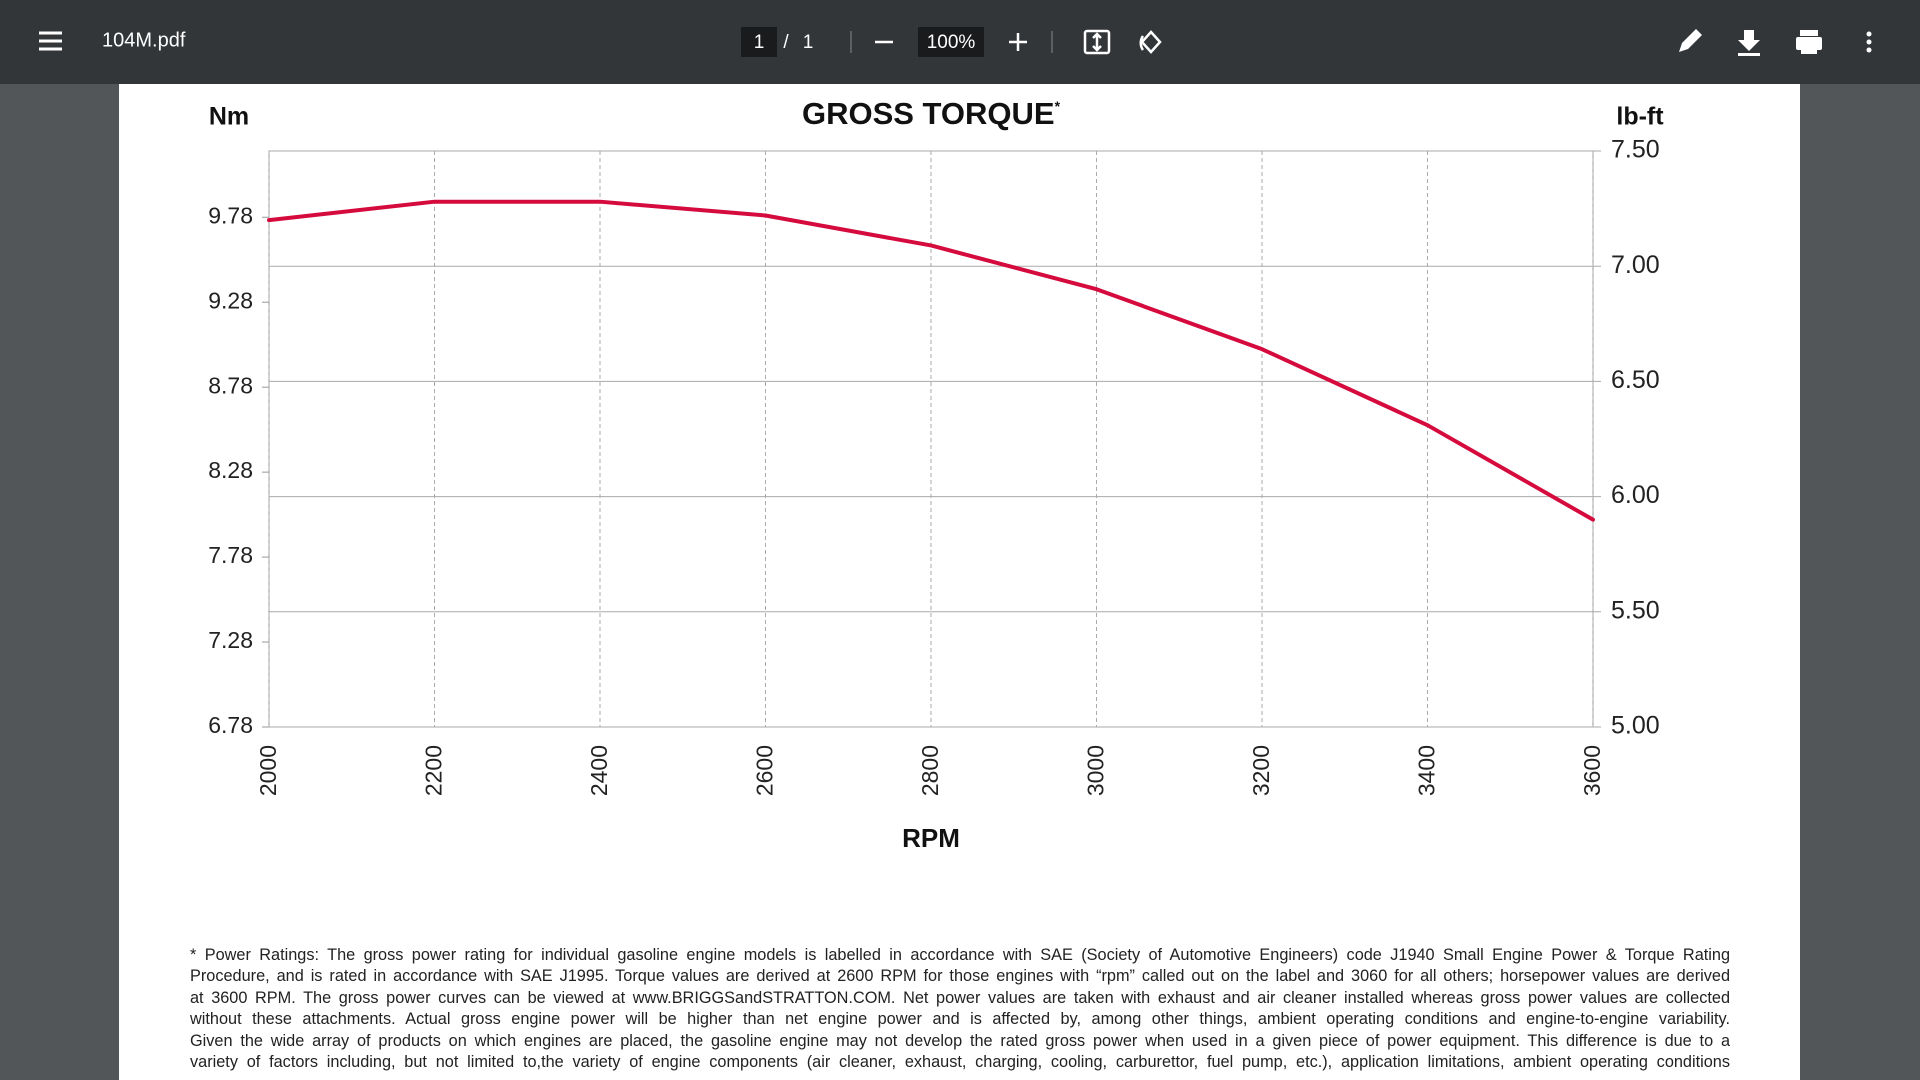 Image resolution: width=1920 pixels, height=1080 pixels. What do you see at coordinates (434, 770) in the screenshot?
I see `x-tick-label: 2200` at bounding box center [434, 770].